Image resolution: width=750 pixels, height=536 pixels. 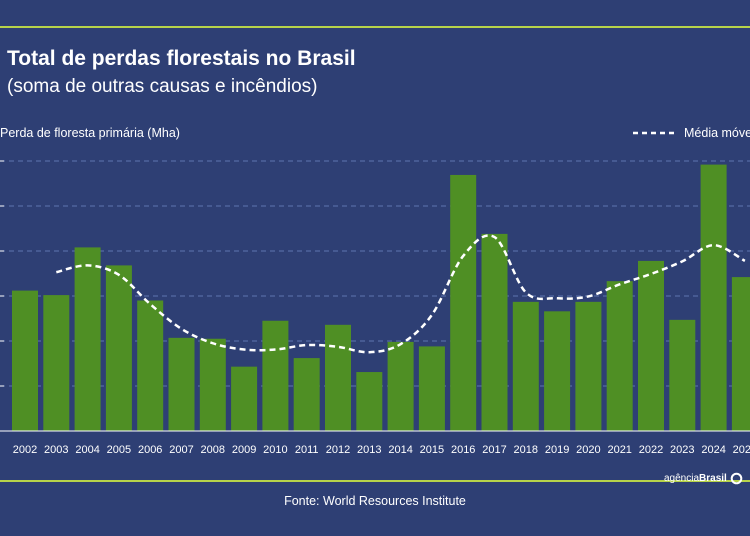 What do you see at coordinates (181, 450) in the screenshot?
I see `x-tick-label: 2007` at bounding box center [181, 450].